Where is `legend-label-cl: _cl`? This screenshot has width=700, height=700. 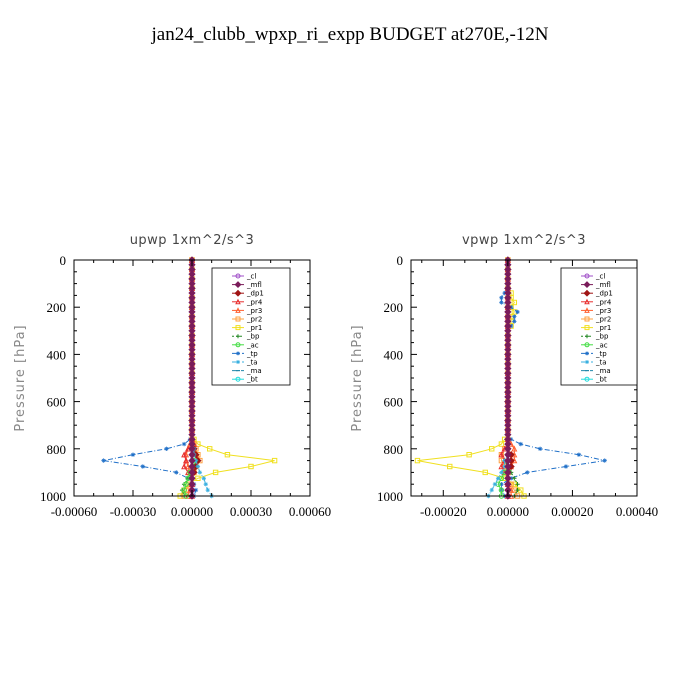
legend-label-cl: _cl is located at coordinates (600, 277).